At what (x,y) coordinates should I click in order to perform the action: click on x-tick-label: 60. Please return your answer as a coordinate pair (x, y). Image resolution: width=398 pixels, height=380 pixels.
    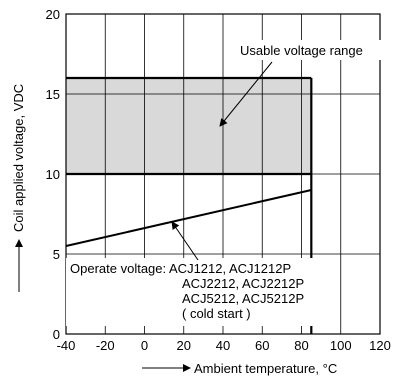
    Looking at the image, I should click on (262, 345).